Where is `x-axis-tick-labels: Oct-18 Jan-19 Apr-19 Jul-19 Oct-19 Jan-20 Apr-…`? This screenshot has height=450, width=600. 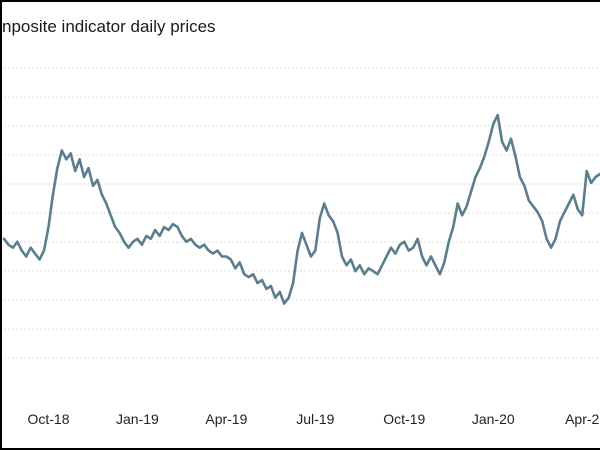 x-axis-tick-labels: Oct-18 Jan-19 Apr-19 Jul-19 Oct-19 Jan-20 Apr-… is located at coordinates (313, 419).